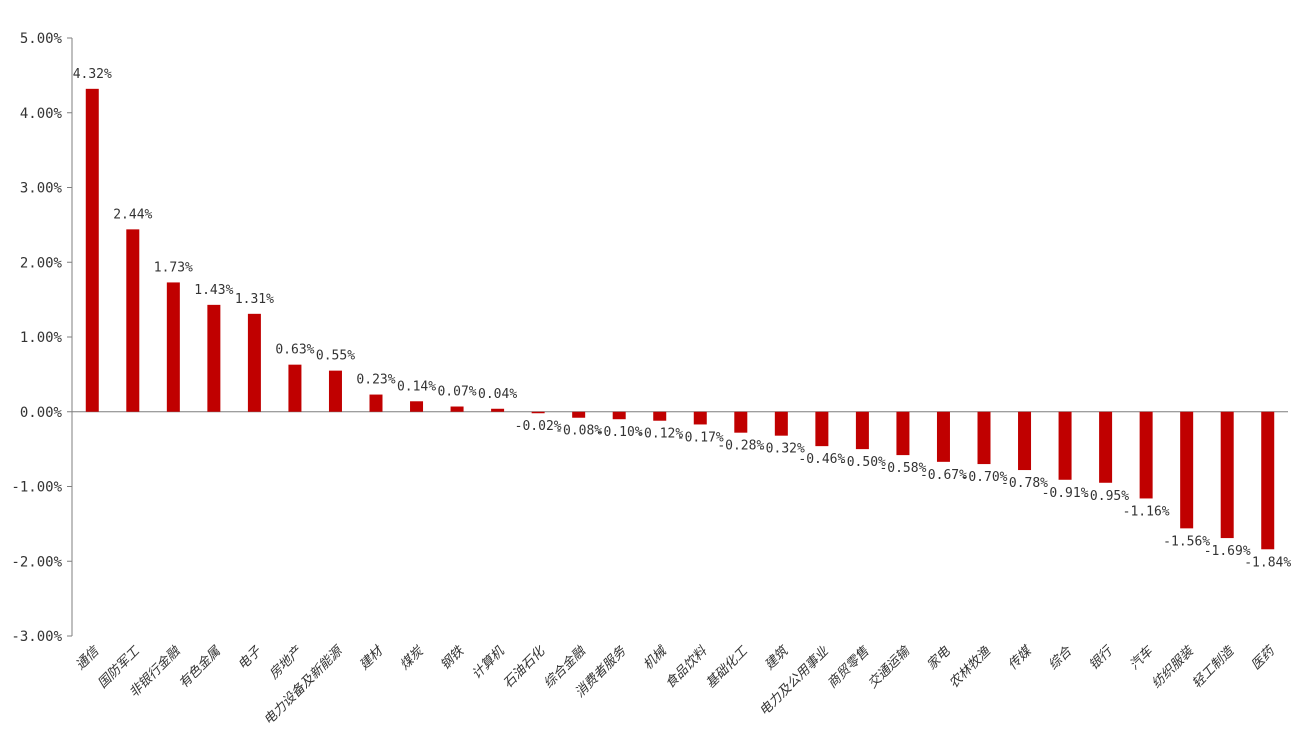 This screenshot has height=753, width=1302. I want to click on x-tick-label: 通信, so click(88, 658).